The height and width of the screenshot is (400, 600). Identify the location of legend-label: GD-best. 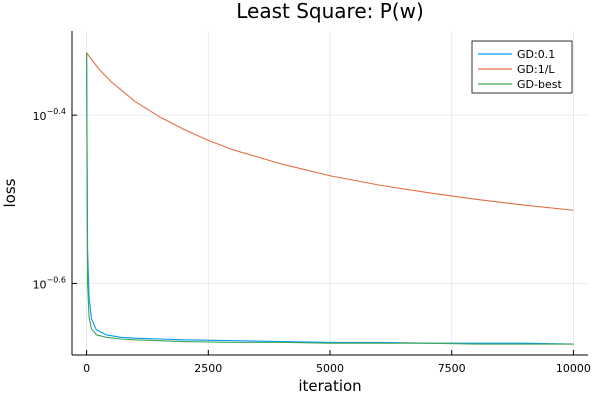
(539, 84).